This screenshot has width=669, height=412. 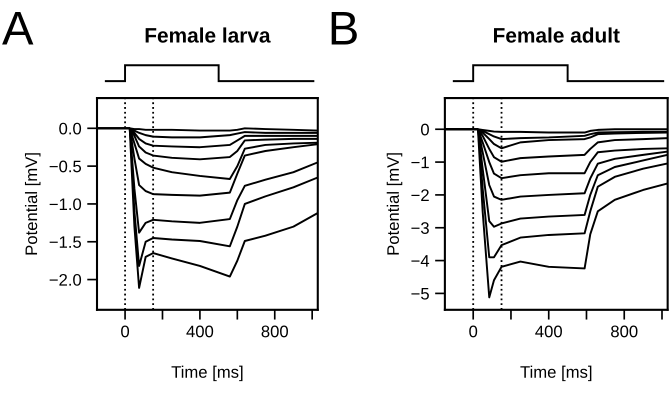 I want to click on chart-title: Female larva, so click(x=208, y=35).